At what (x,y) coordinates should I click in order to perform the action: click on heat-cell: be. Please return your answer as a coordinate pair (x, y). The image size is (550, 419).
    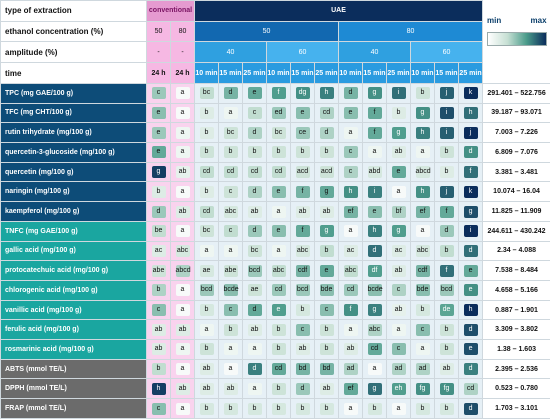
    Looking at the image, I should click on (158, 231).